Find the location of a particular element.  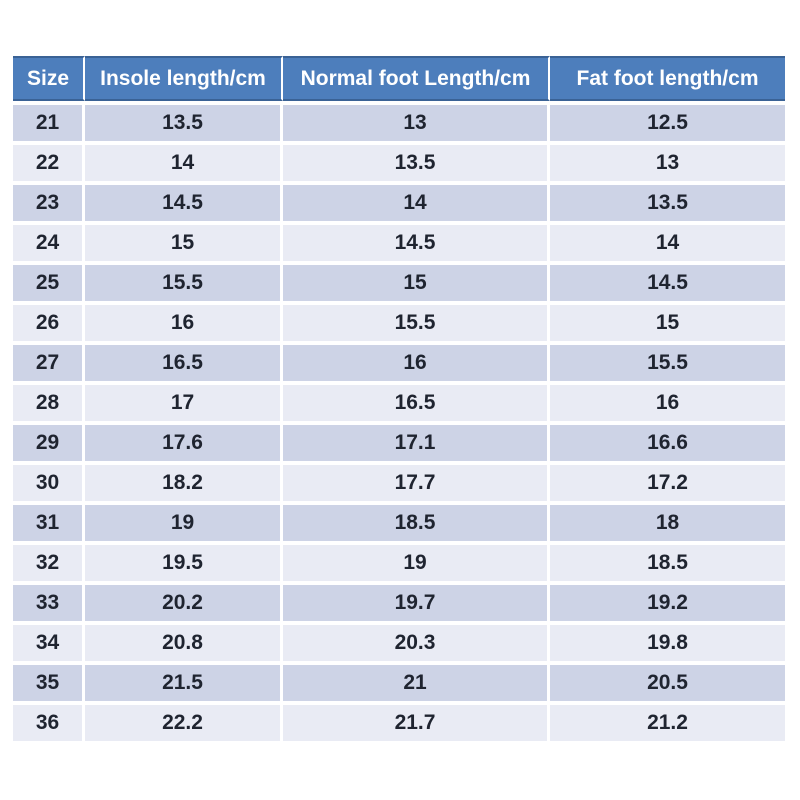

size-cell: 30 is located at coordinates (49, 485).